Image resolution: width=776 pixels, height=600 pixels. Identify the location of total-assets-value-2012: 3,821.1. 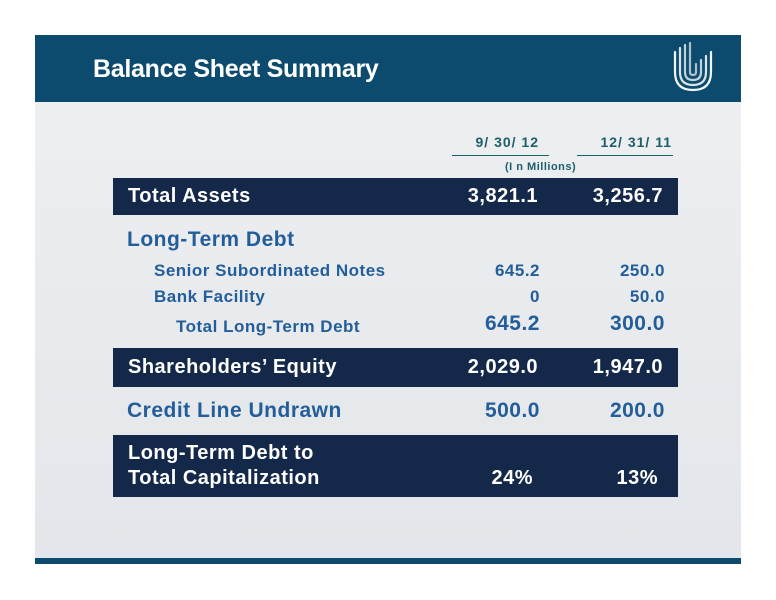
(502, 196).